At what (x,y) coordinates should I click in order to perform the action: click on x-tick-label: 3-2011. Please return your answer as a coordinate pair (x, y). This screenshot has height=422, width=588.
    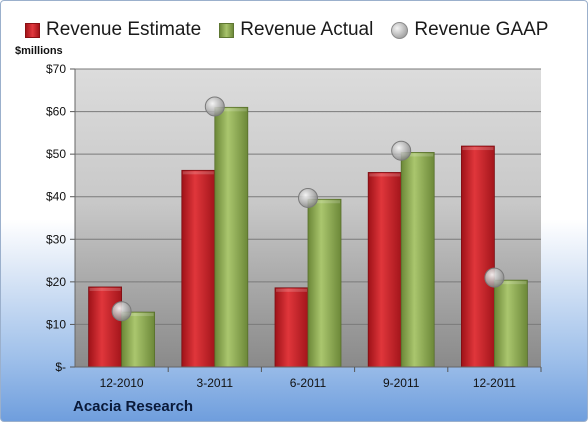
    Looking at the image, I should click on (215, 383).